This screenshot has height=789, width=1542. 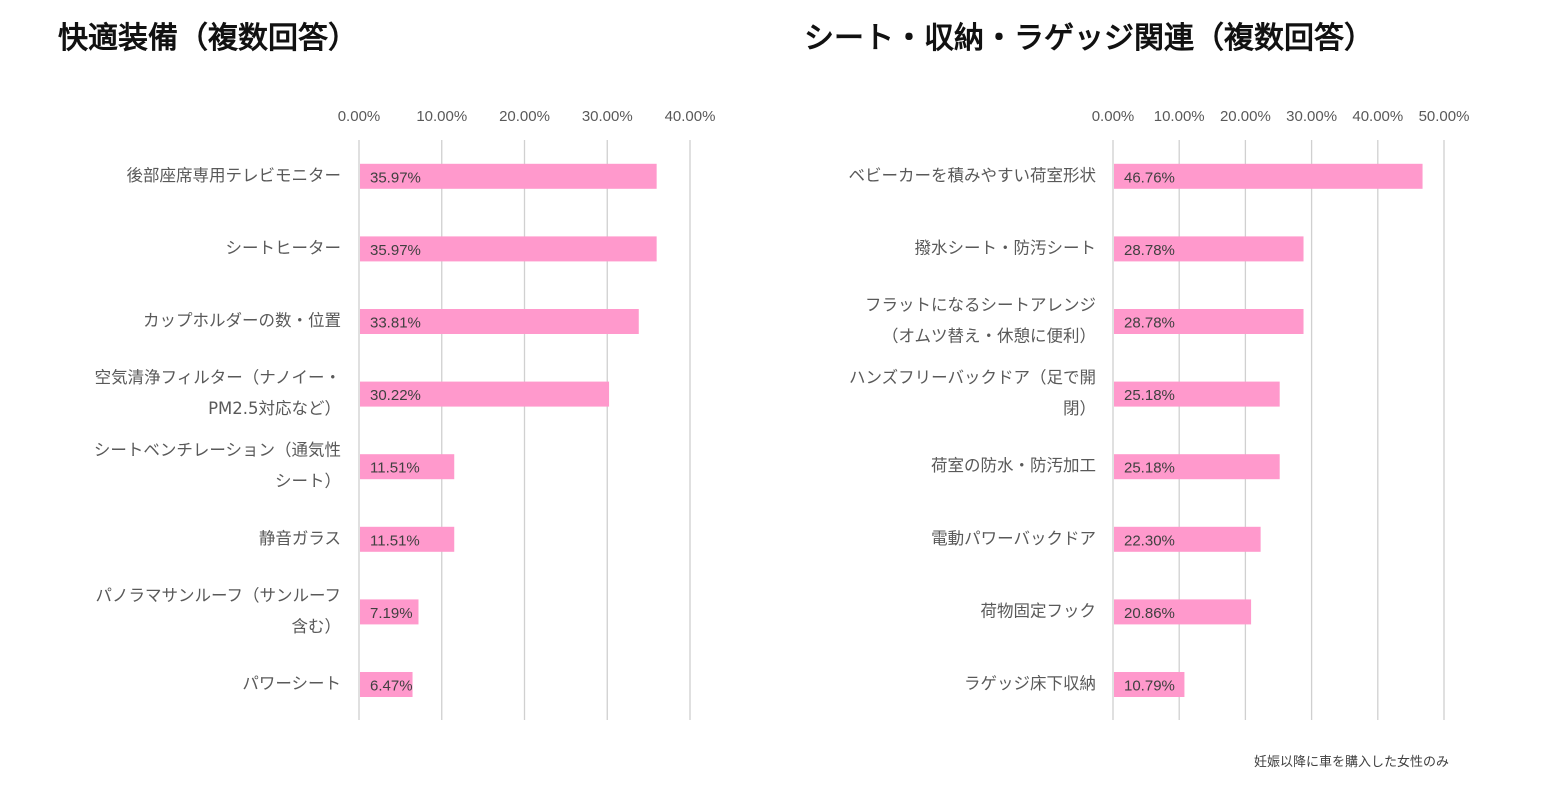 I want to click on category-label: （オムツ替え・休憩に便利）, so click(x=989, y=336).